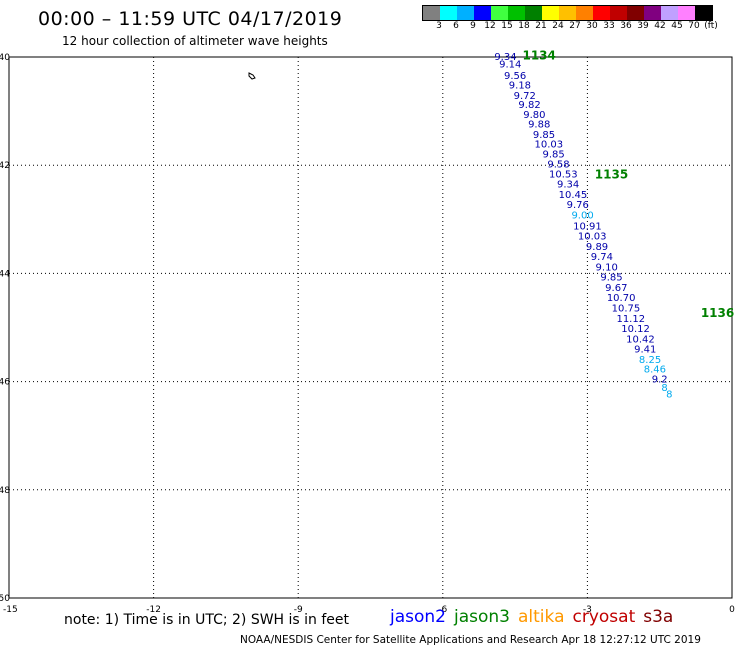  What do you see at coordinates (575, 26) in the screenshot?
I see `legend-label: 27` at bounding box center [575, 26].